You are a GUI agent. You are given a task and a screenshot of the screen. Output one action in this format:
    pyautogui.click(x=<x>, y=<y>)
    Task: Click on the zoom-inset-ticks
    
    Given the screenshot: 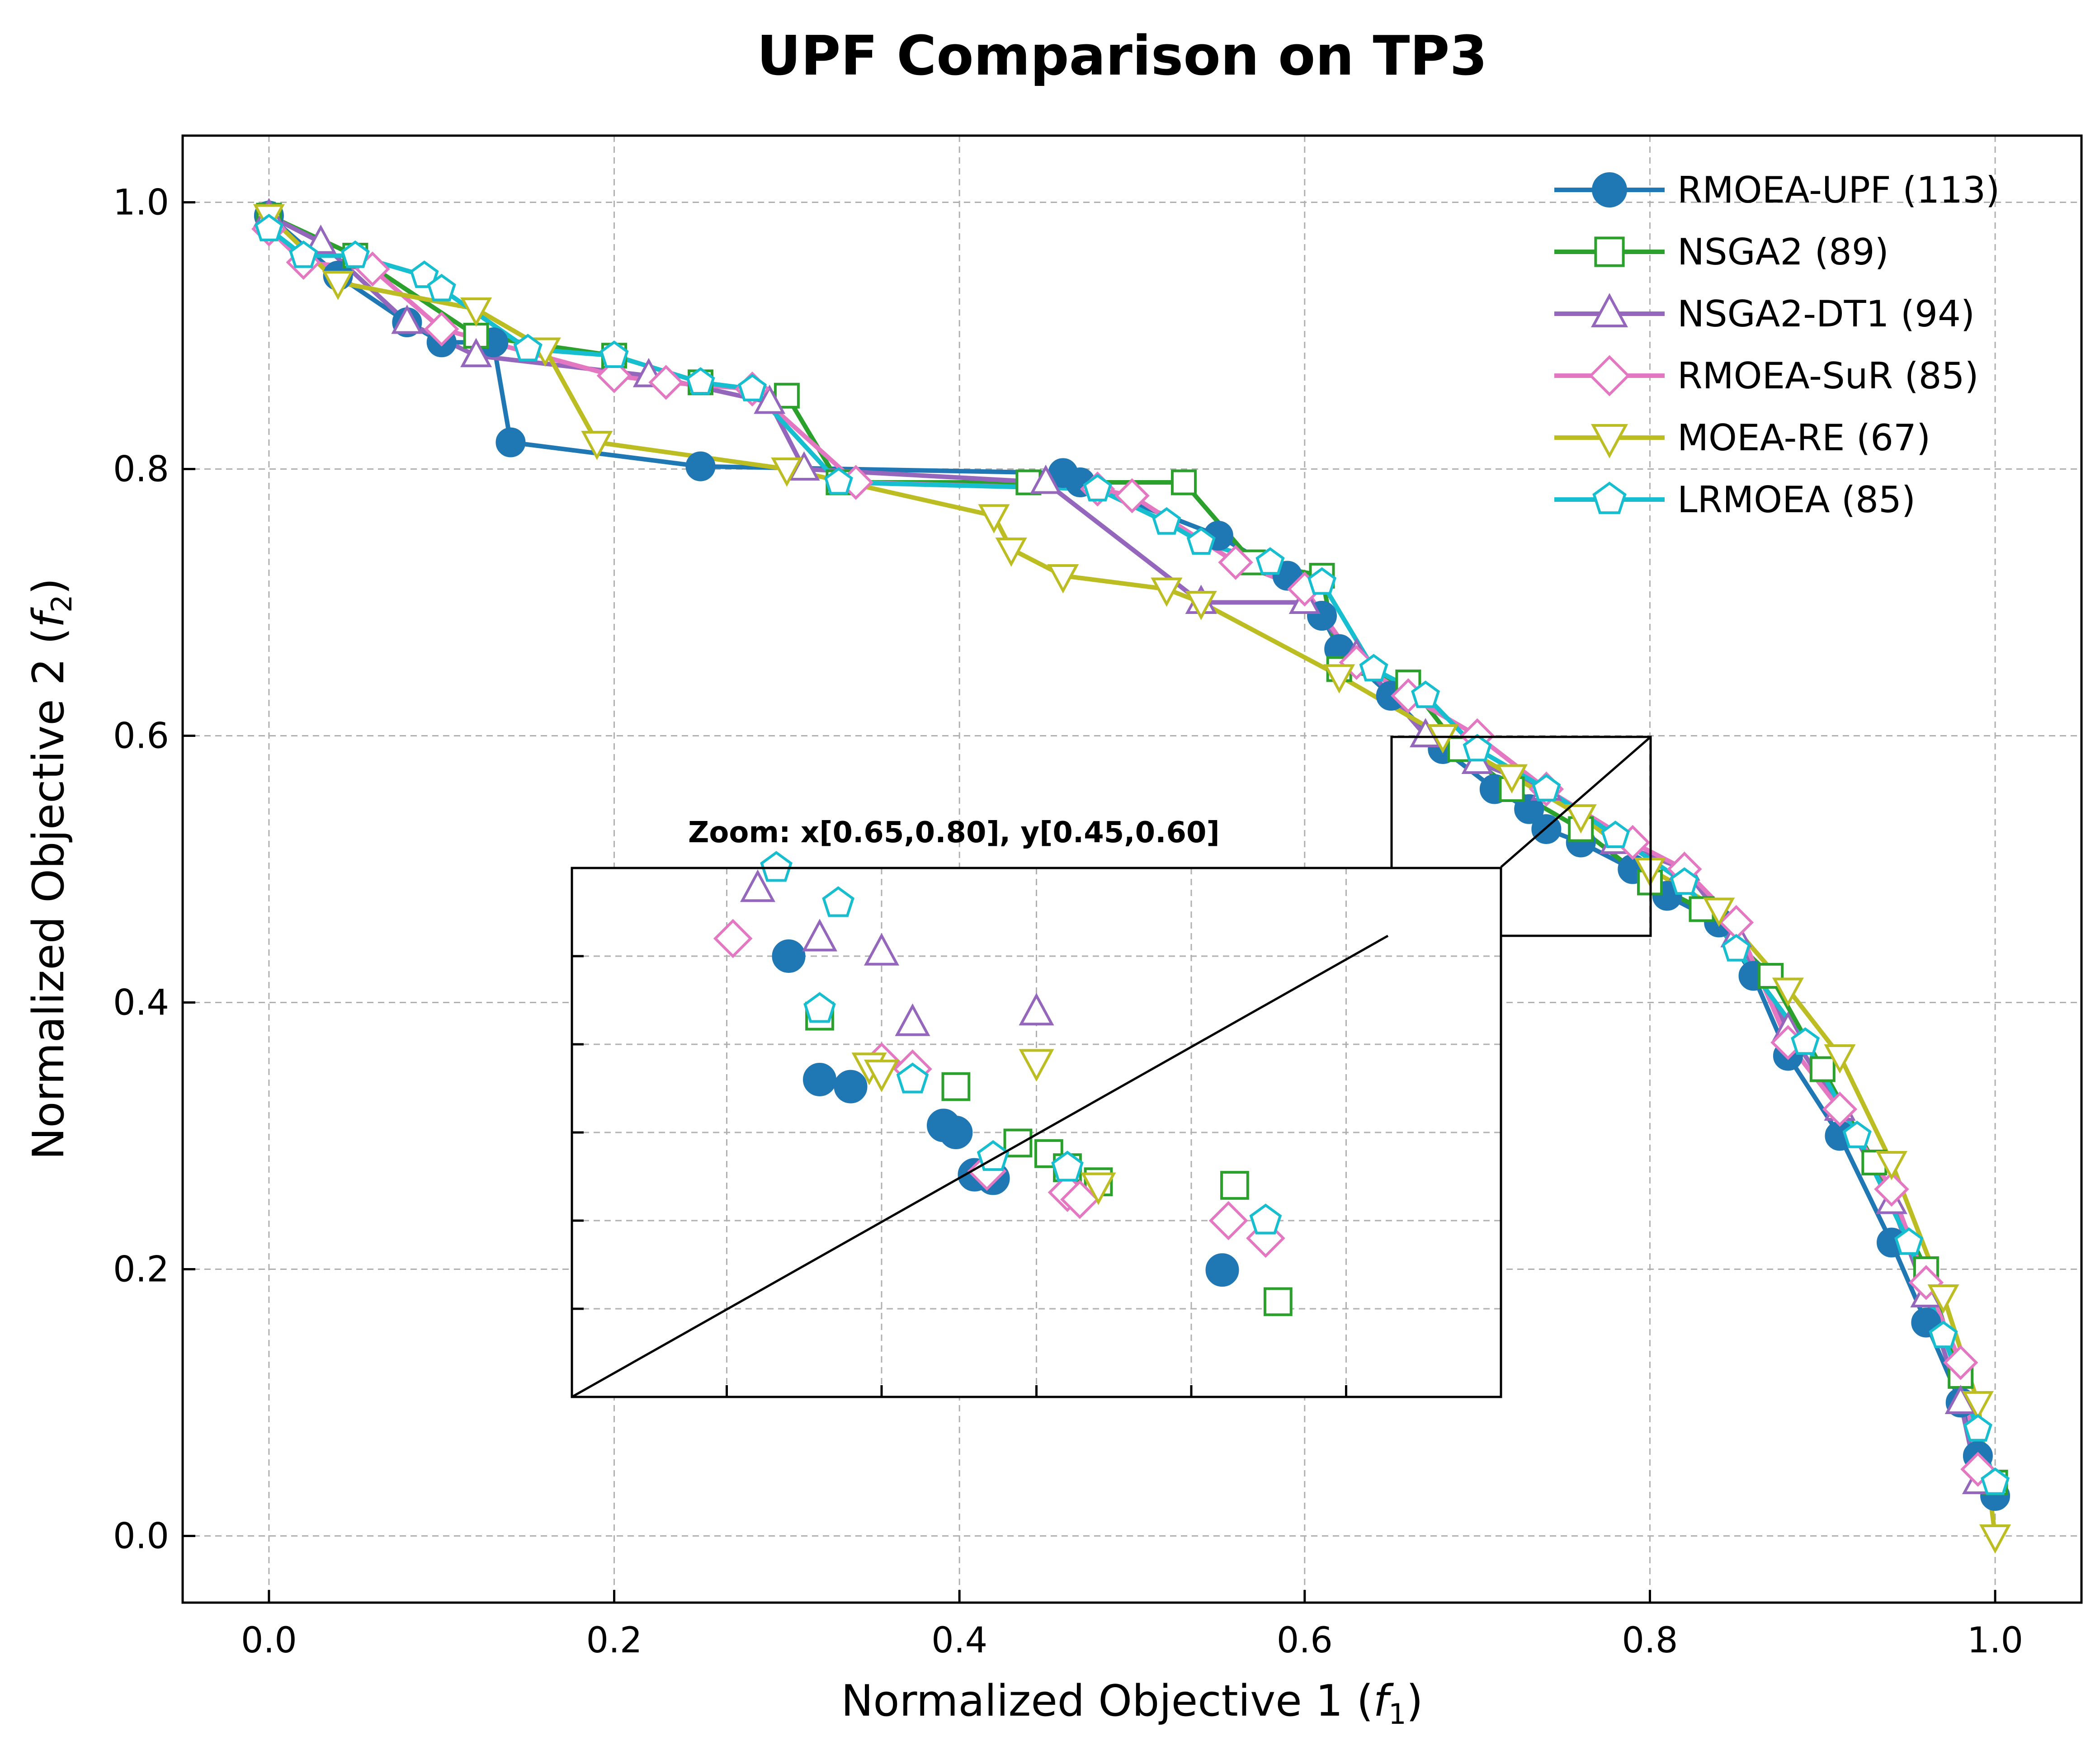 What is the action you would take?
    pyautogui.click(x=960, y=1176)
    